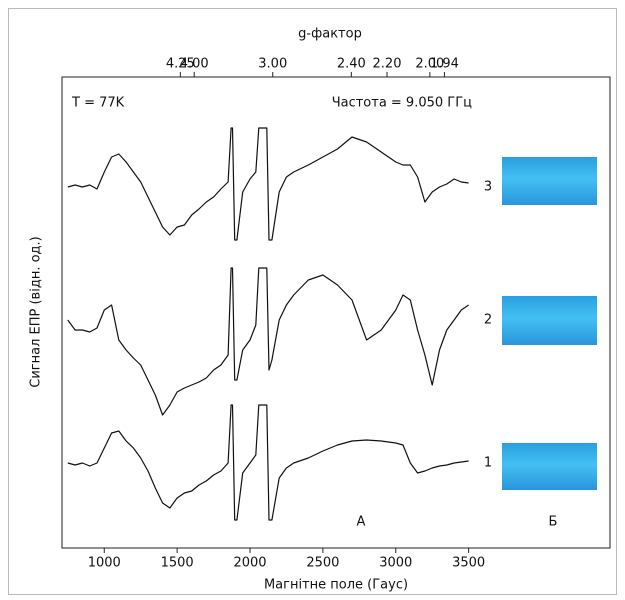  I want to click on x-tick-label: 3500, so click(468, 563).